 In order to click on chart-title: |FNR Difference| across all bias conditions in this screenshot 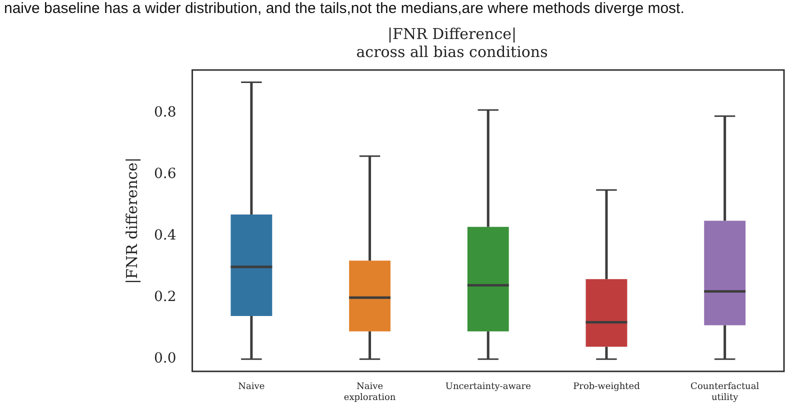, I will do `click(452, 42)`.